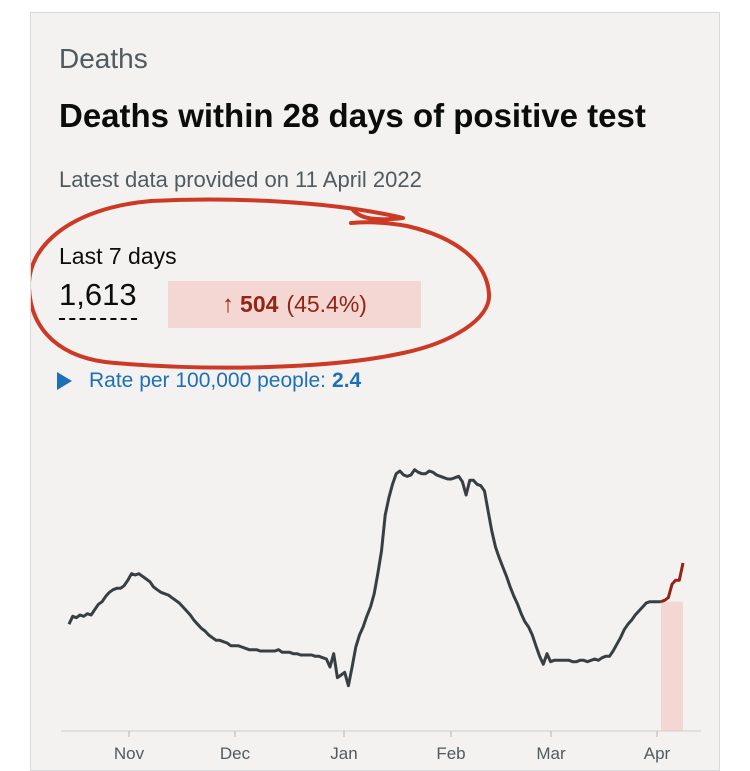 Image resolution: width=750 pixels, height=771 pixels. Describe the element at coordinates (240, 179) in the screenshot. I see `last-updated-text: Latest data provided on 11 April 2022` at that location.